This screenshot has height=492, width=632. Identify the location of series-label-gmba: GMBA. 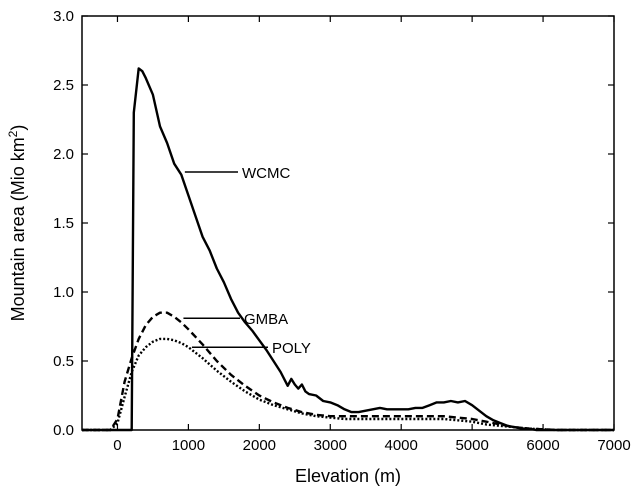
(266, 319).